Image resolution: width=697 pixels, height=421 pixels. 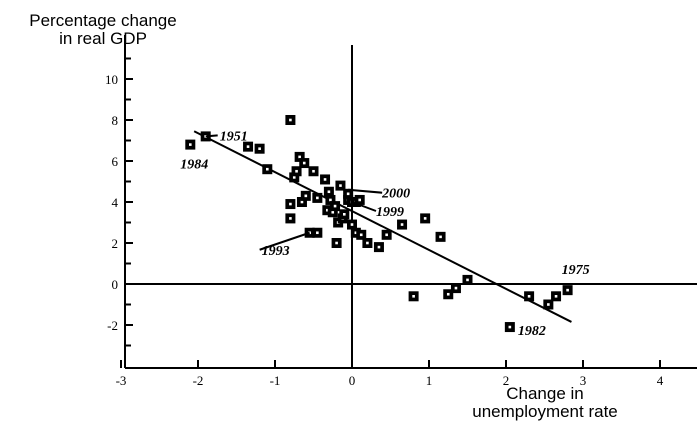 I want to click on x-axis-title-line-2: unemployment rate, so click(x=545, y=411).